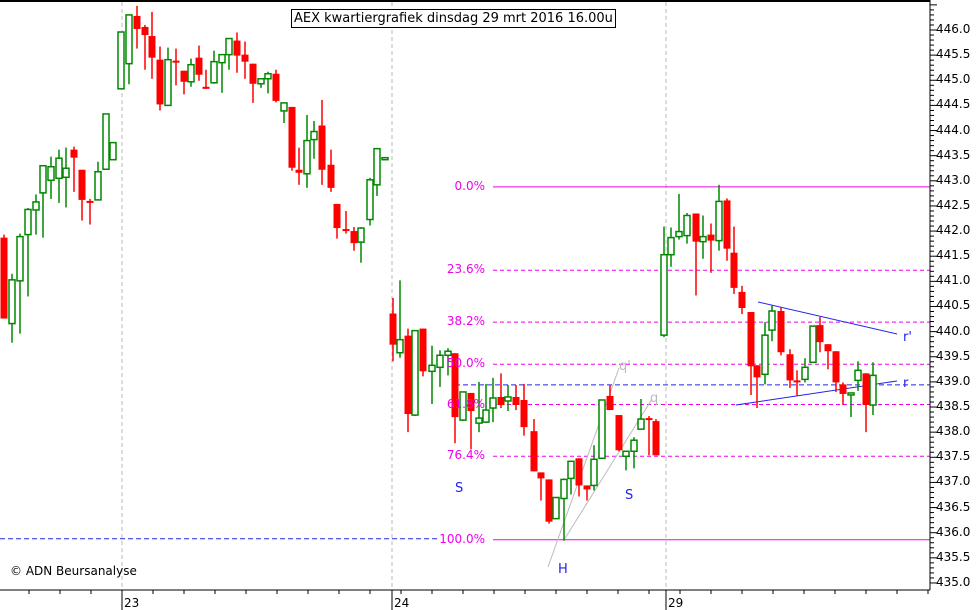  I want to click on annotation-label: q', so click(625, 366).